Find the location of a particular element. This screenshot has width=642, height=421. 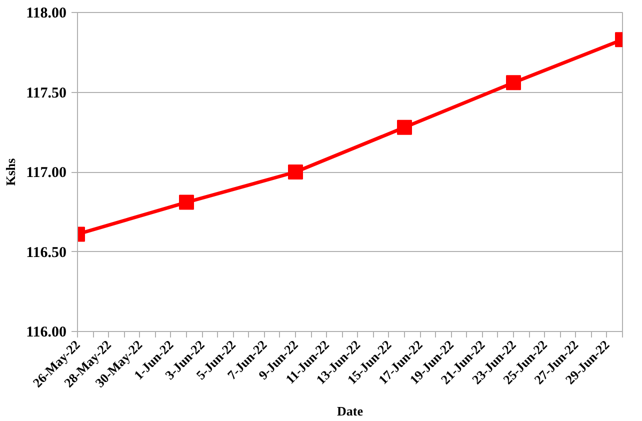

y-tick-label: 117.00 is located at coordinates (46, 173).